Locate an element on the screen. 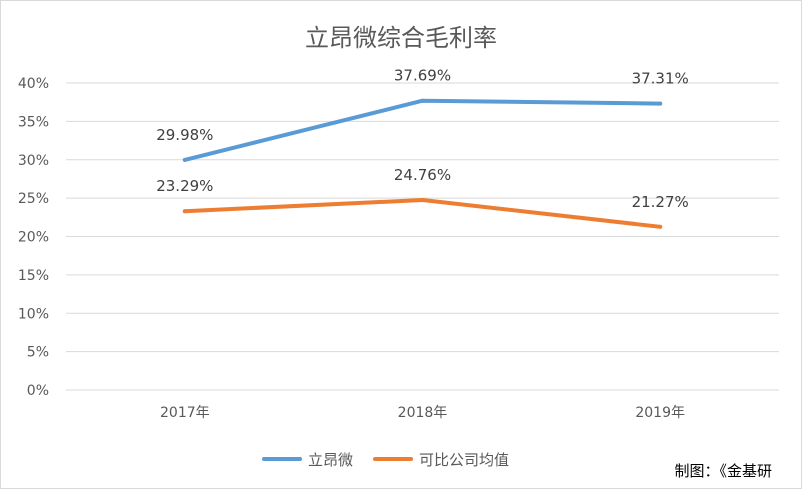 Image resolution: width=802 pixels, height=489 pixels. chart-credit: 制图：《金基研 is located at coordinates (723, 471).